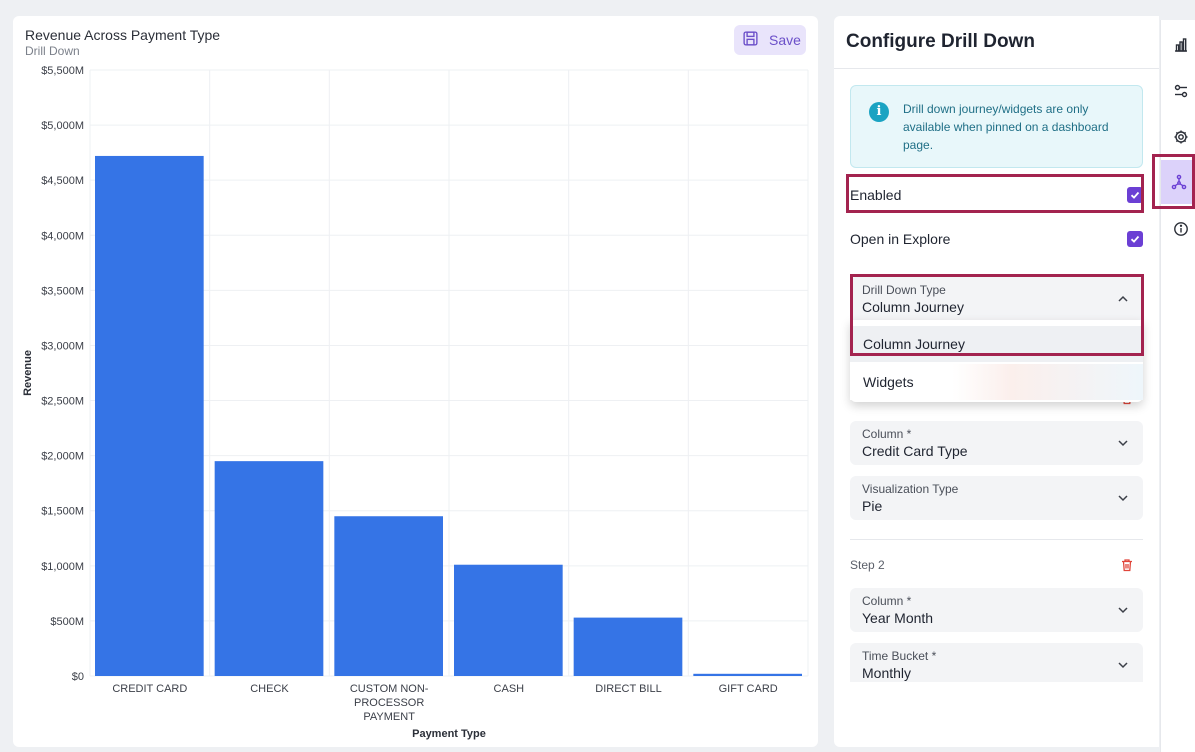 This screenshot has width=1195, height=752. What do you see at coordinates (62, 71) in the screenshot?
I see `y-tick-label: $5,500M` at bounding box center [62, 71].